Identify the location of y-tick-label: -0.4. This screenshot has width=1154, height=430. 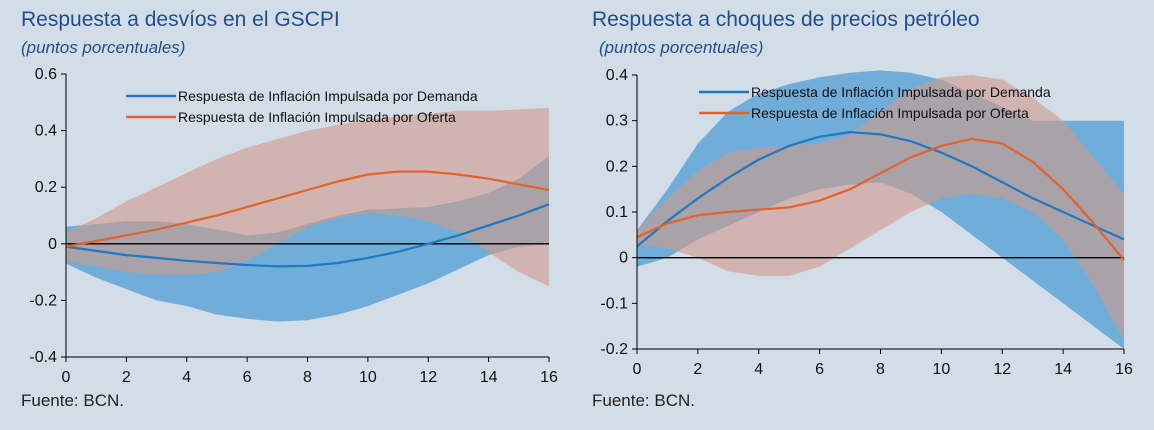
(43, 357).